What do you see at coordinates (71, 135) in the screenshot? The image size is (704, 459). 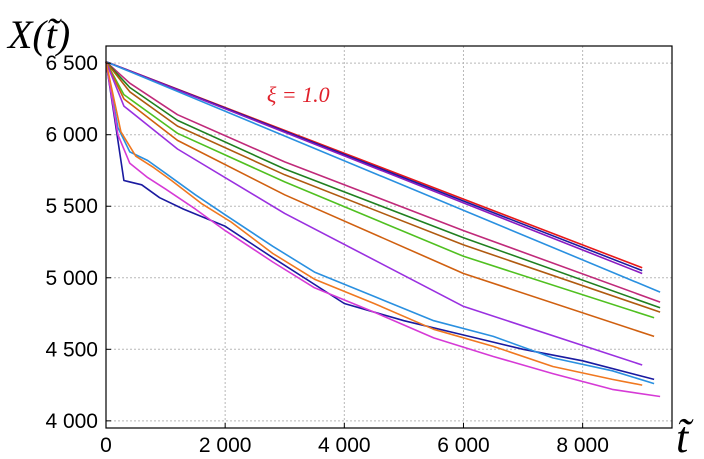 I see `y-tick-label-4: 6 000` at bounding box center [71, 135].